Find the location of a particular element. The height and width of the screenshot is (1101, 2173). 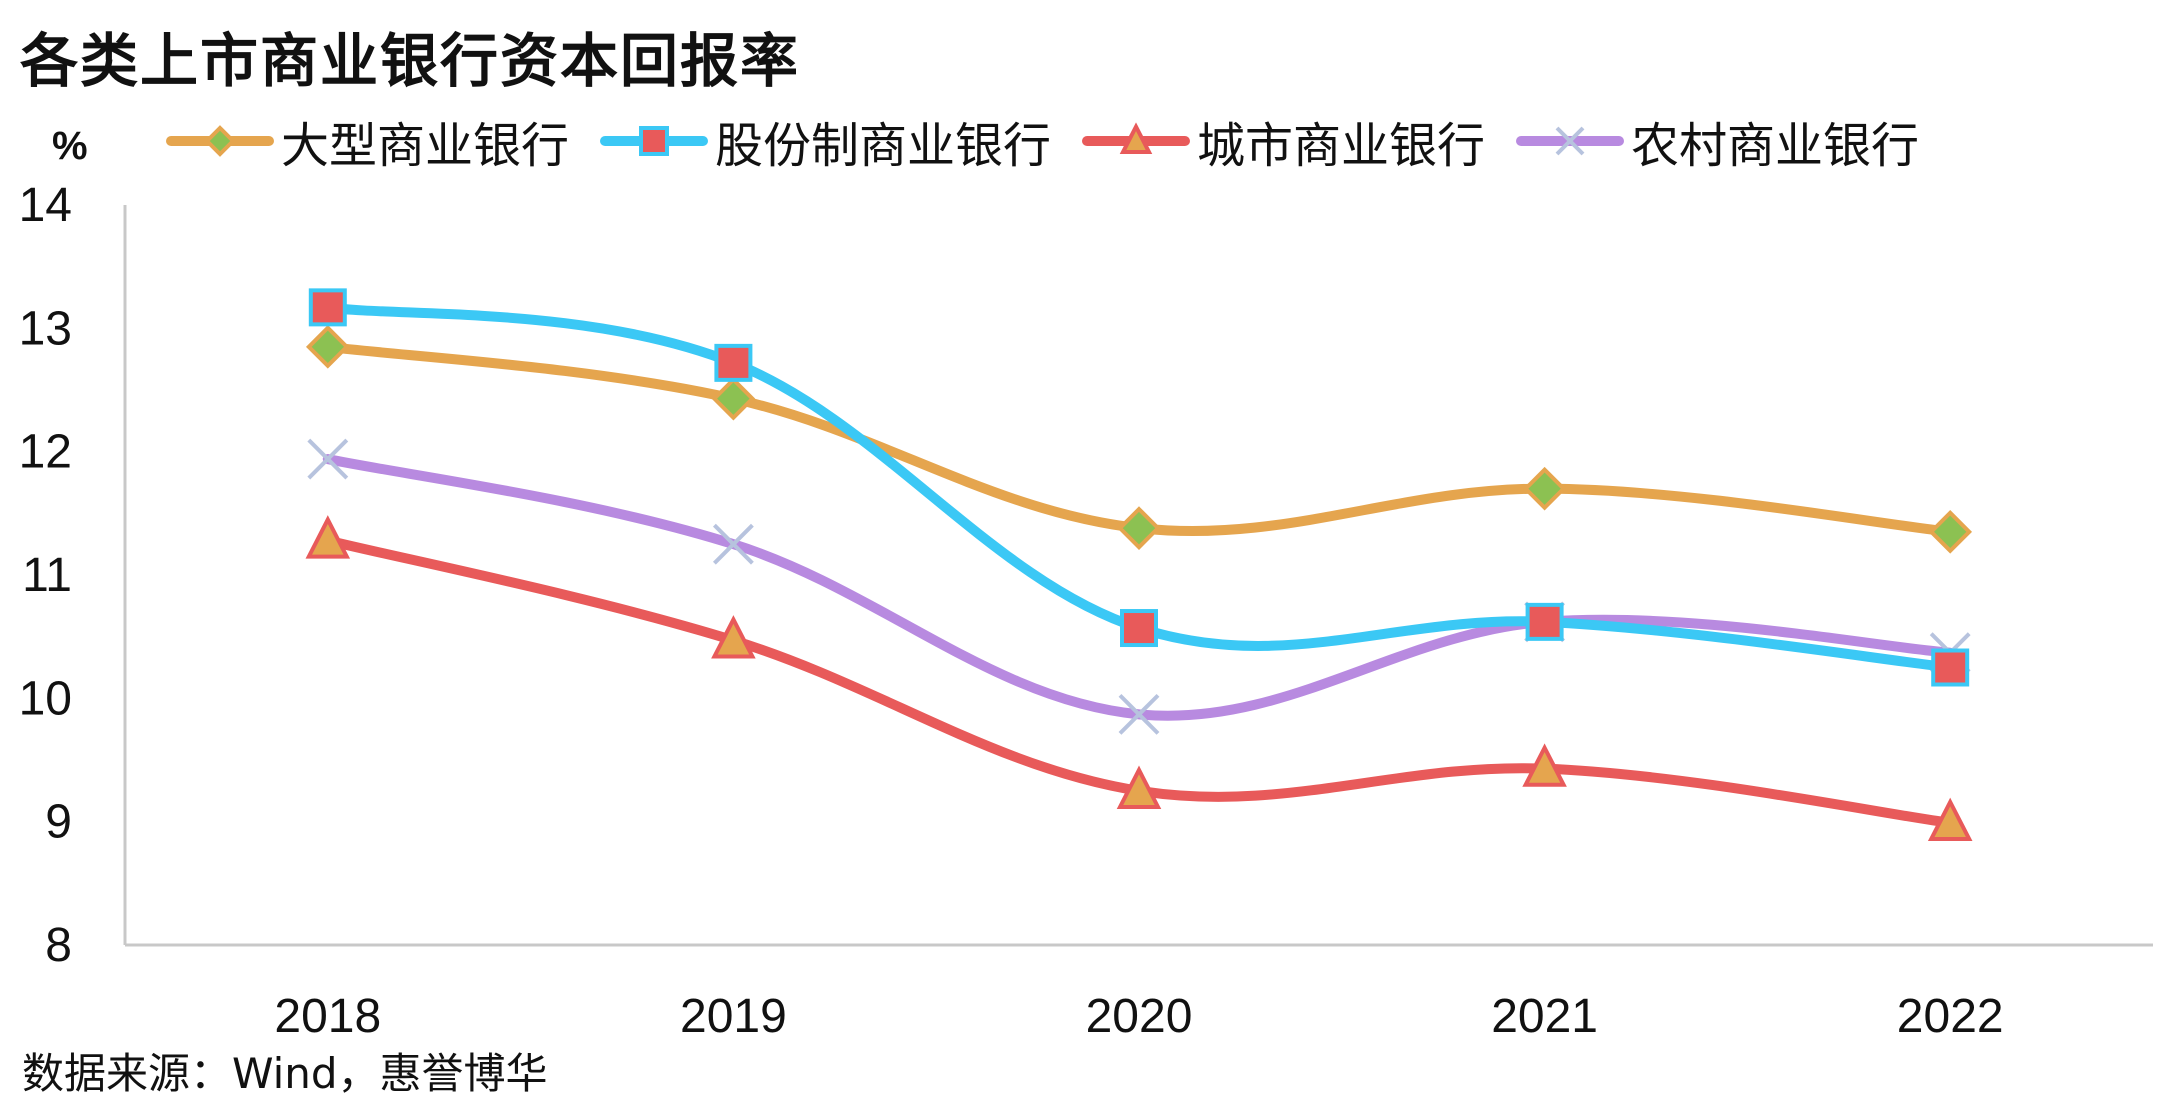

legend-item: 股份制商业银行 is located at coordinates (825, 141).